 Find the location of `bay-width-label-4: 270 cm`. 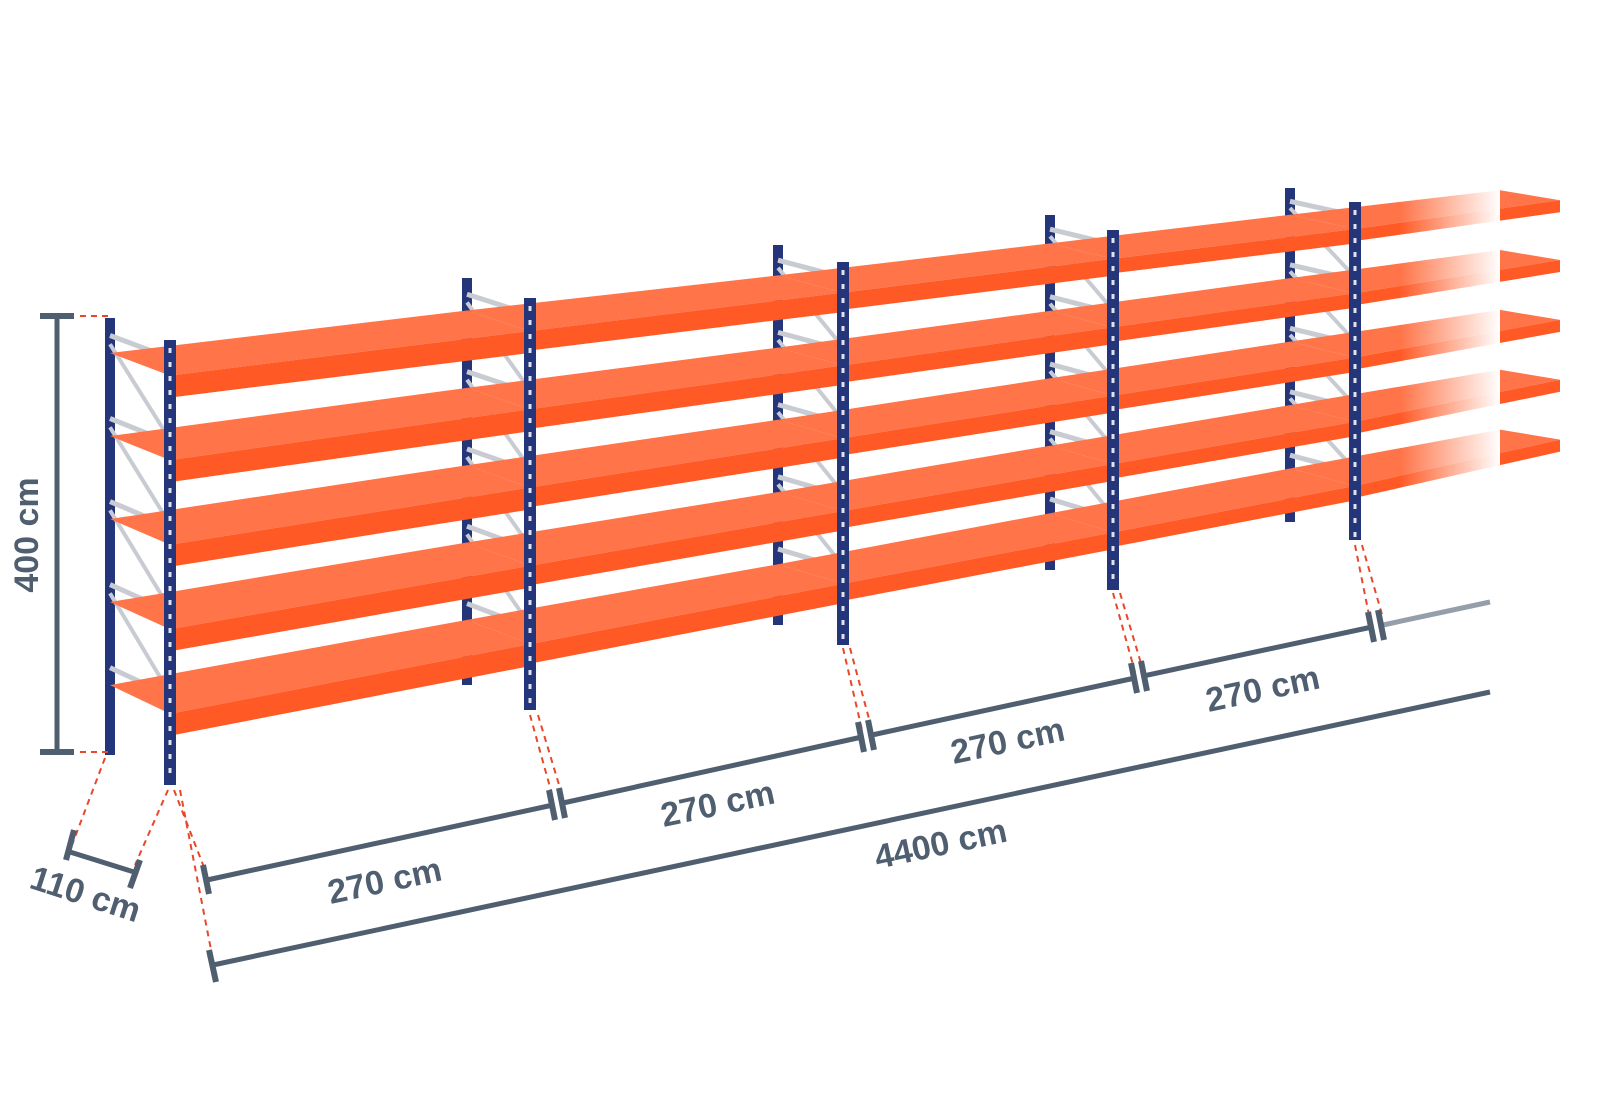

bay-width-label-4: 270 cm is located at coordinates (1262, 689).